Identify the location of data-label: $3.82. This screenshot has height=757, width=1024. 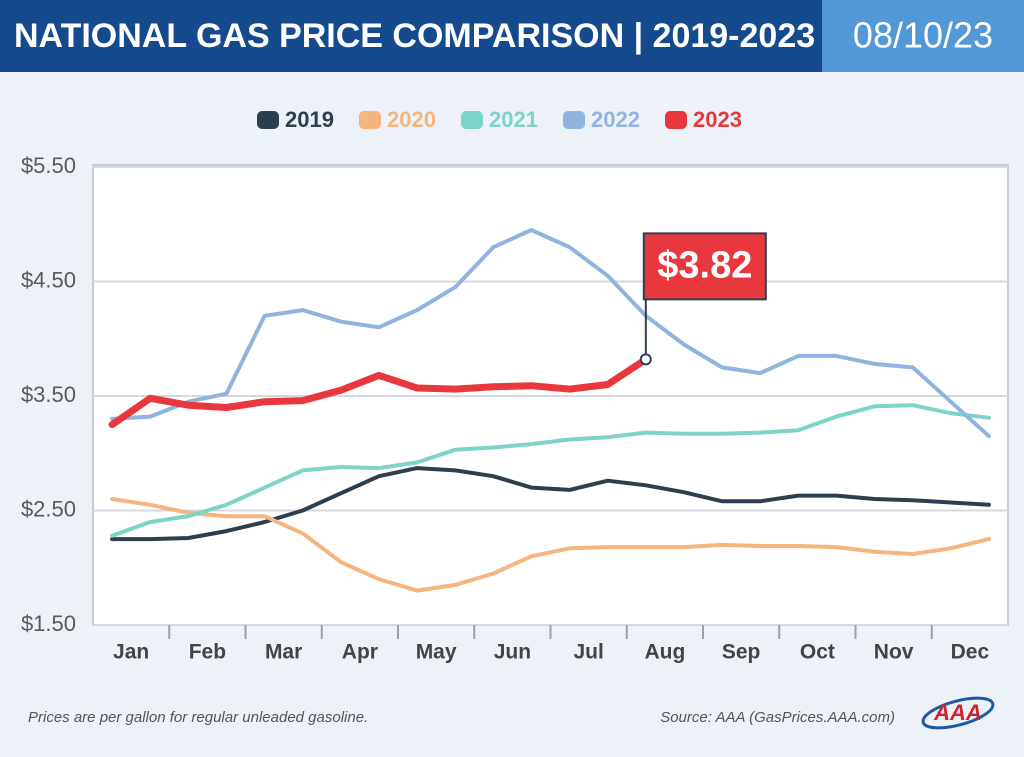
(704, 265).